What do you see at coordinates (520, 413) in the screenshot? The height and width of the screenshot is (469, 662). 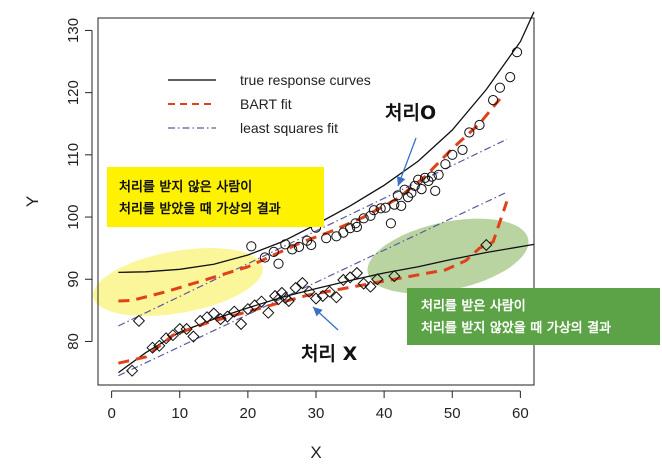 I see `x-tick-label: 60` at bounding box center [520, 413].